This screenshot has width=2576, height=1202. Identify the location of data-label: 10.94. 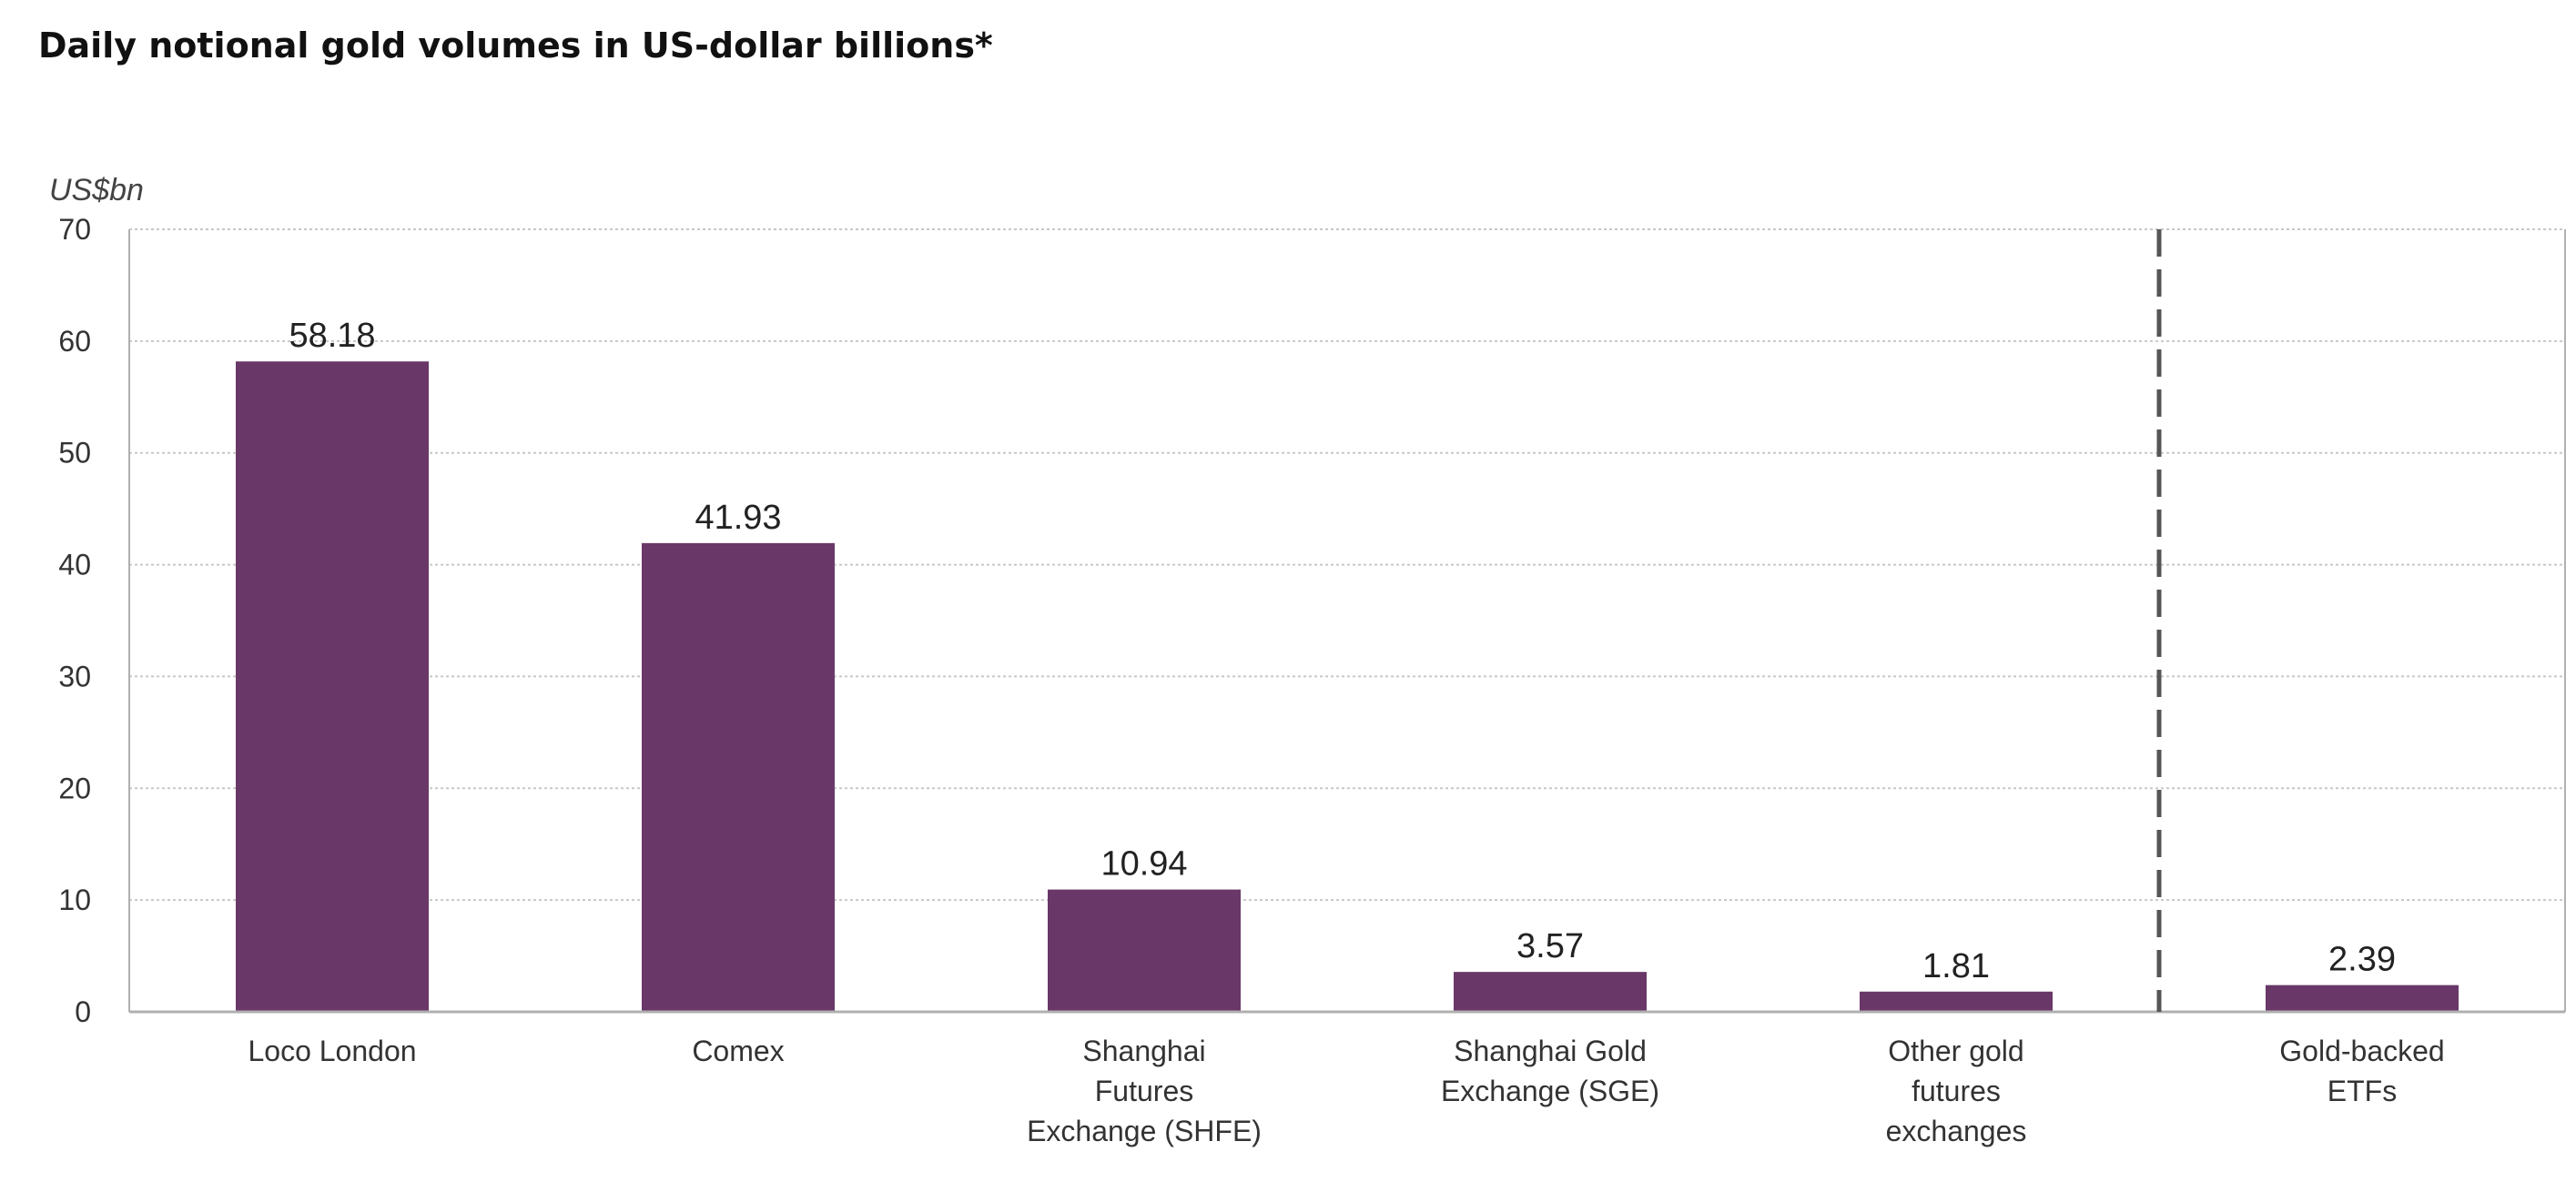
(1143, 864).